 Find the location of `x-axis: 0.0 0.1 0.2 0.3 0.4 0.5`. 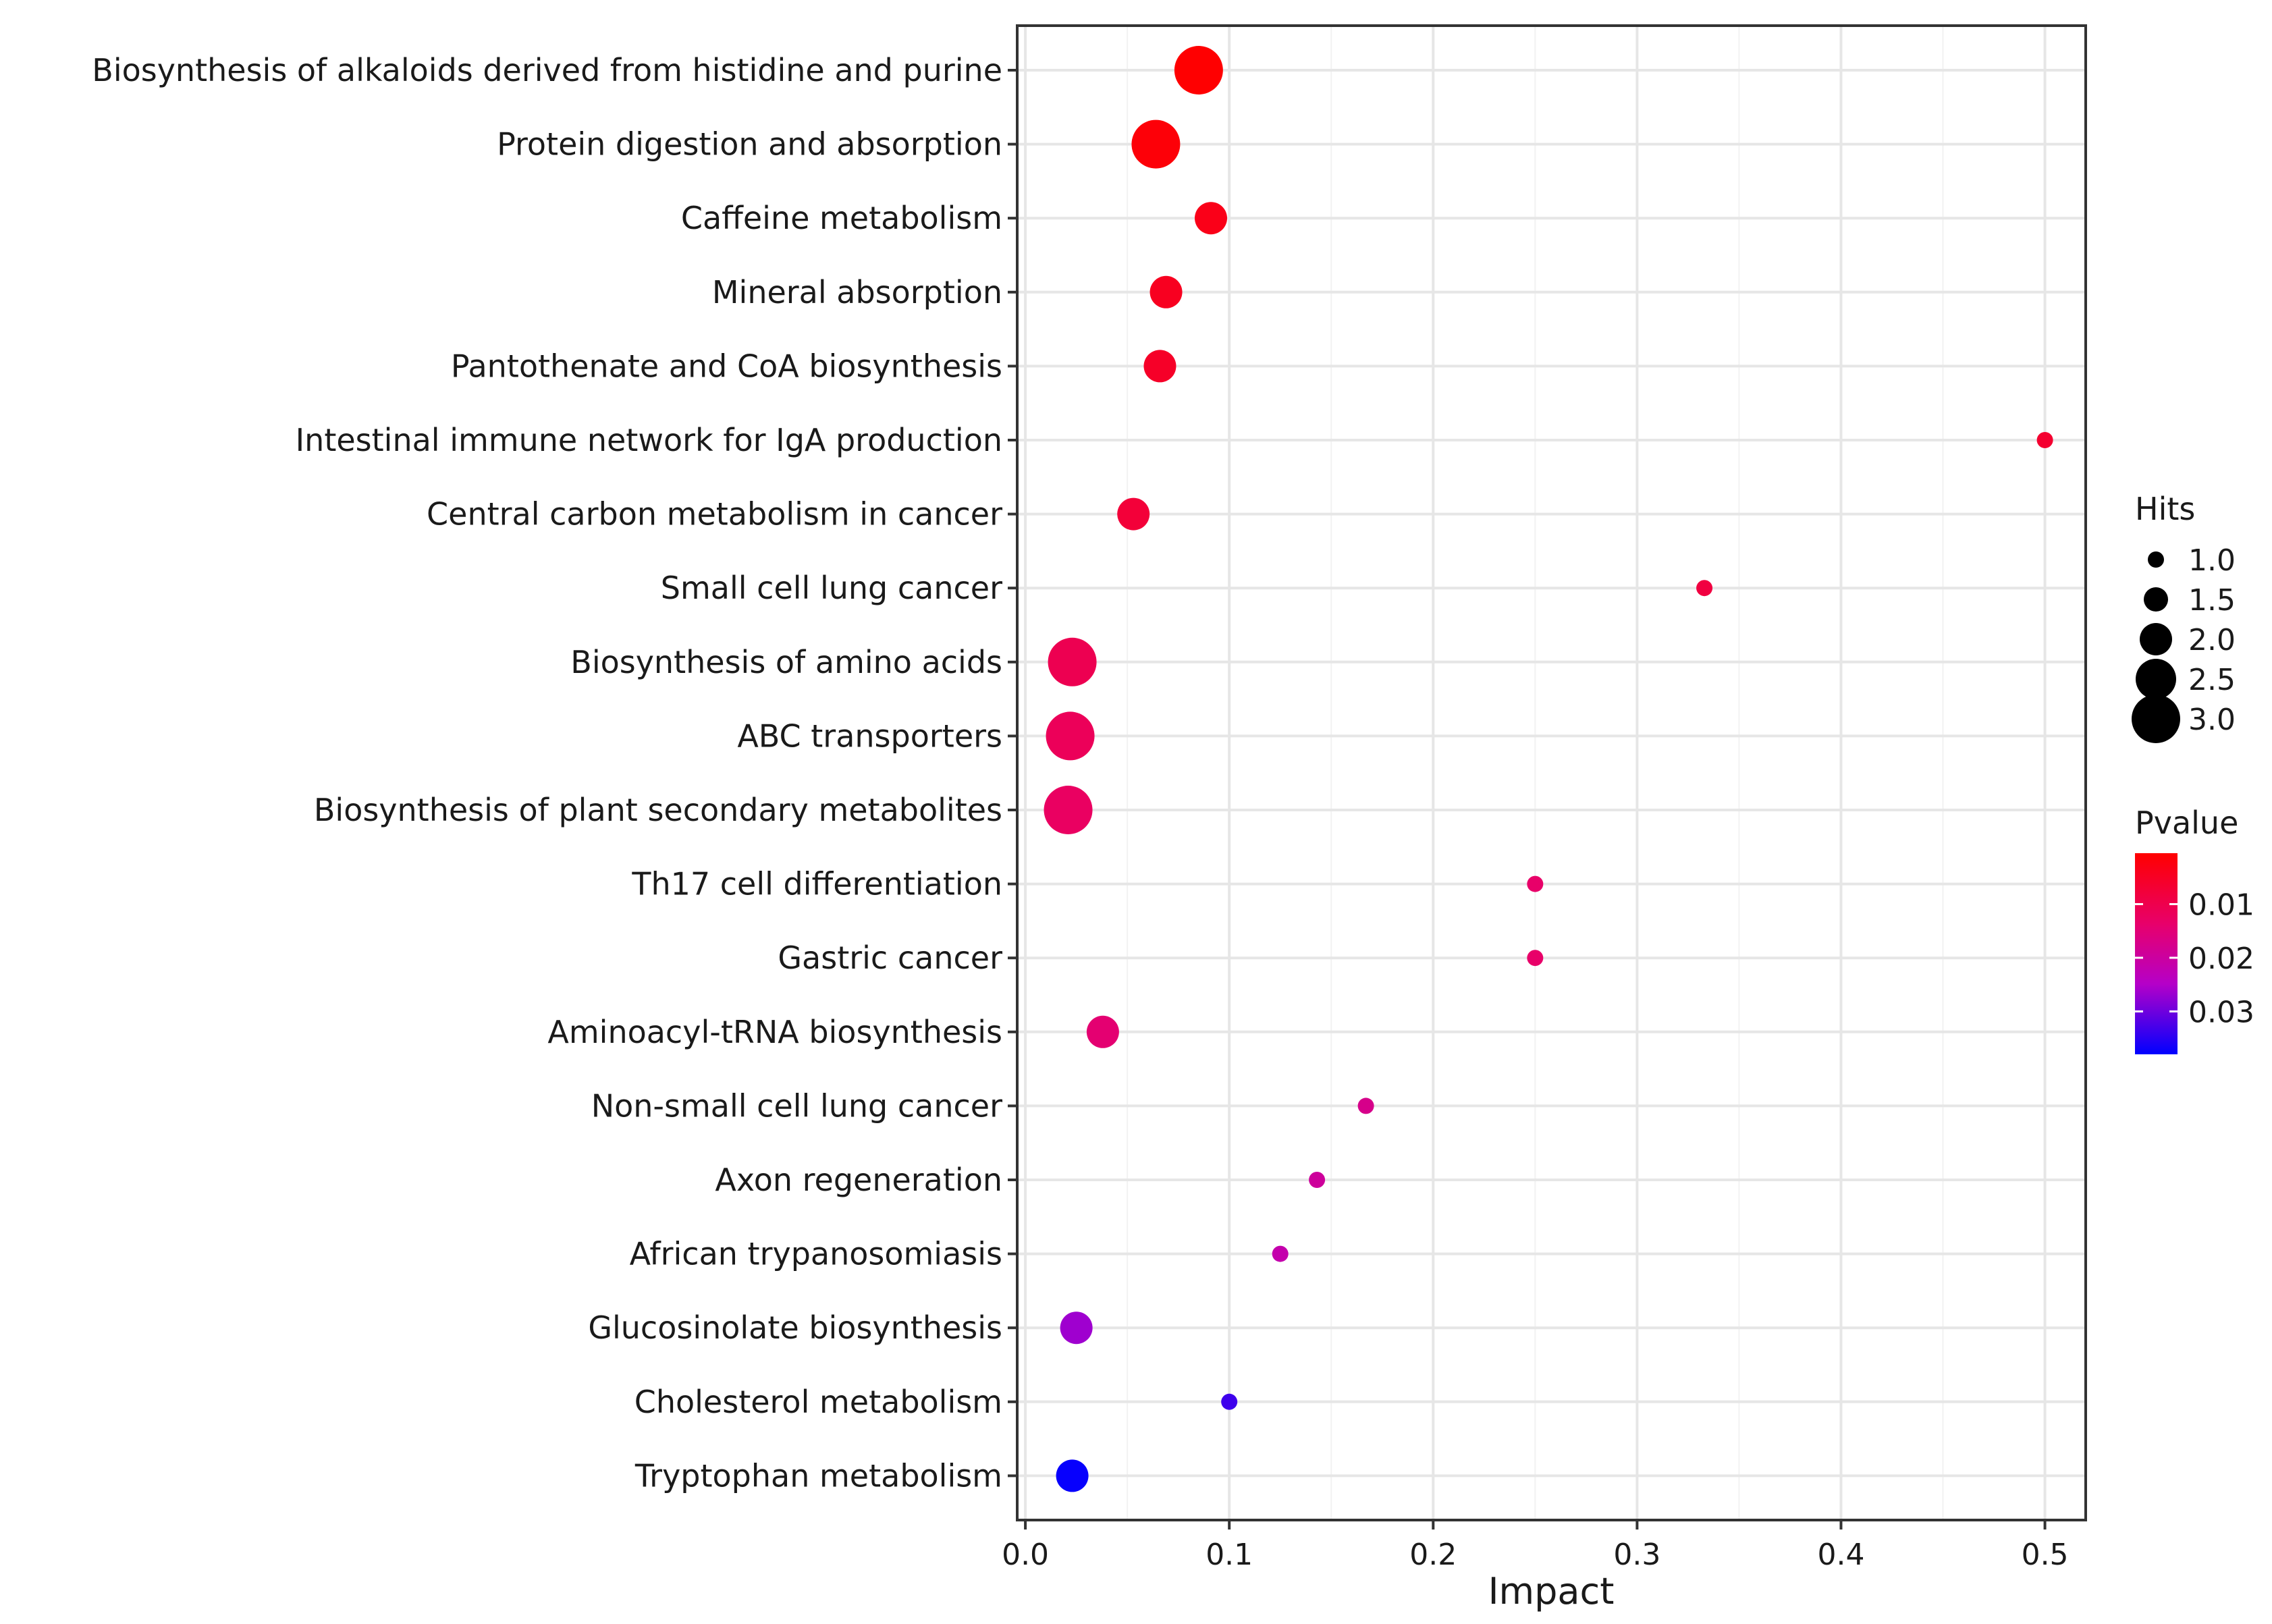

x-axis: 0.0 0.1 0.2 0.3 0.4 0.5 is located at coordinates (1535, 1546).